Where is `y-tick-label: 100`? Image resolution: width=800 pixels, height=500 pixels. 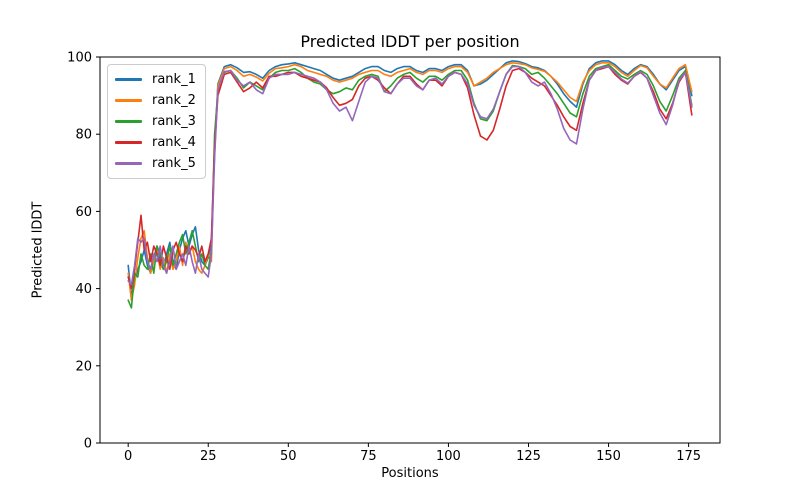 y-tick-label: 100 is located at coordinates (79, 58).